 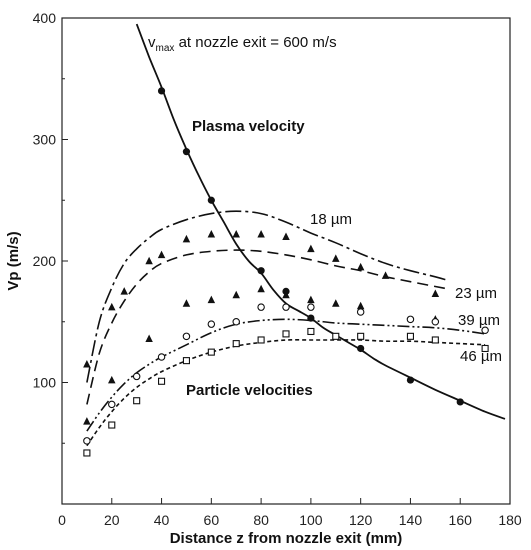 I want to click on y-tick-label: 300, so click(x=45, y=140).